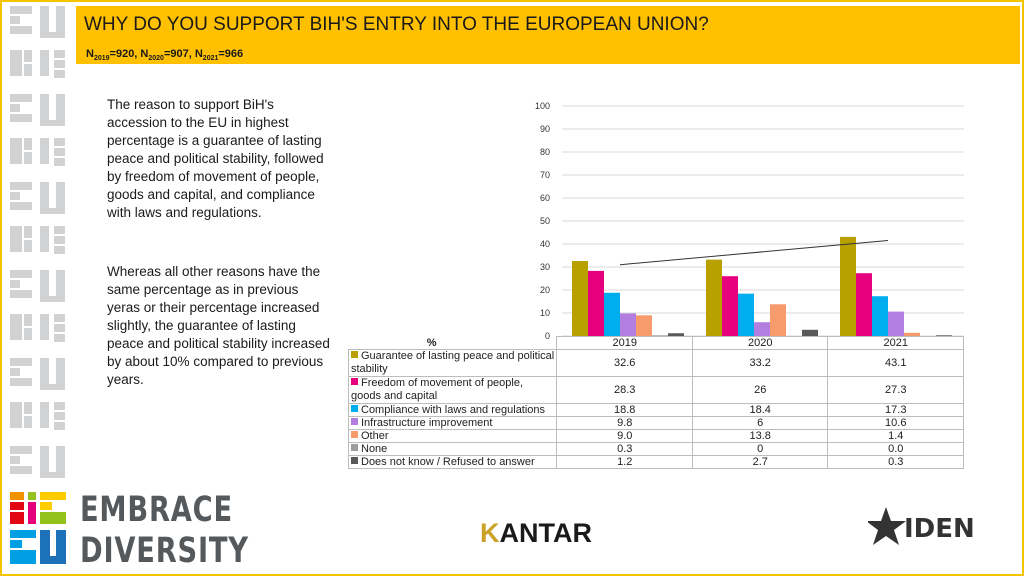  Describe the element at coordinates (452, 449) in the screenshot. I see `legend-entry: None` at that location.